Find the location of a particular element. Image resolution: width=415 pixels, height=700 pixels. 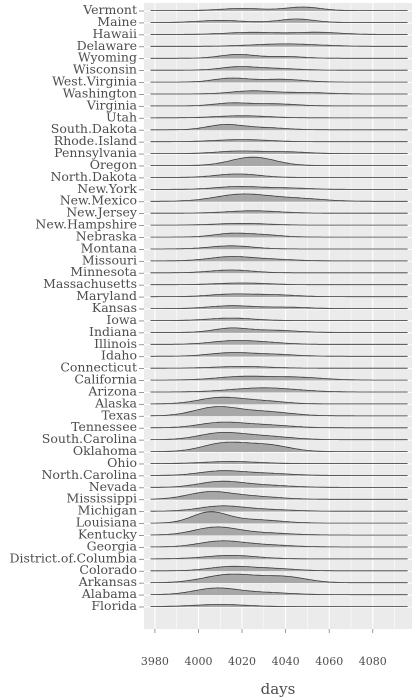

ridge-line-south-carolina is located at coordinates (279, 436).